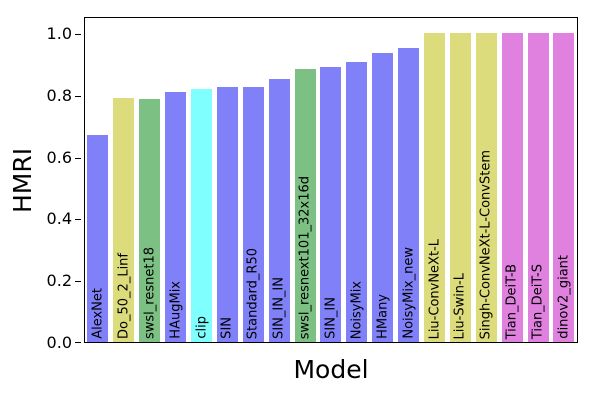 This screenshot has height=400, width=600. I want to click on bar: Liu-ConvNeXt-L, so click(435, 187).